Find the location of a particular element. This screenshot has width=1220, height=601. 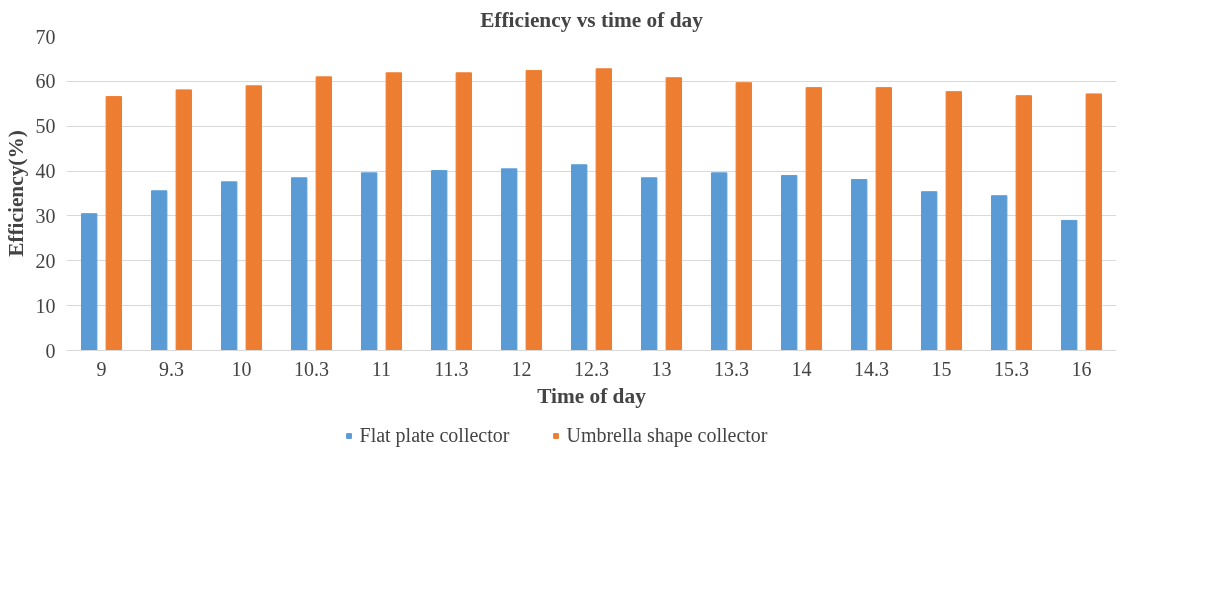

x-tick-label: 14.3 is located at coordinates (871, 368).